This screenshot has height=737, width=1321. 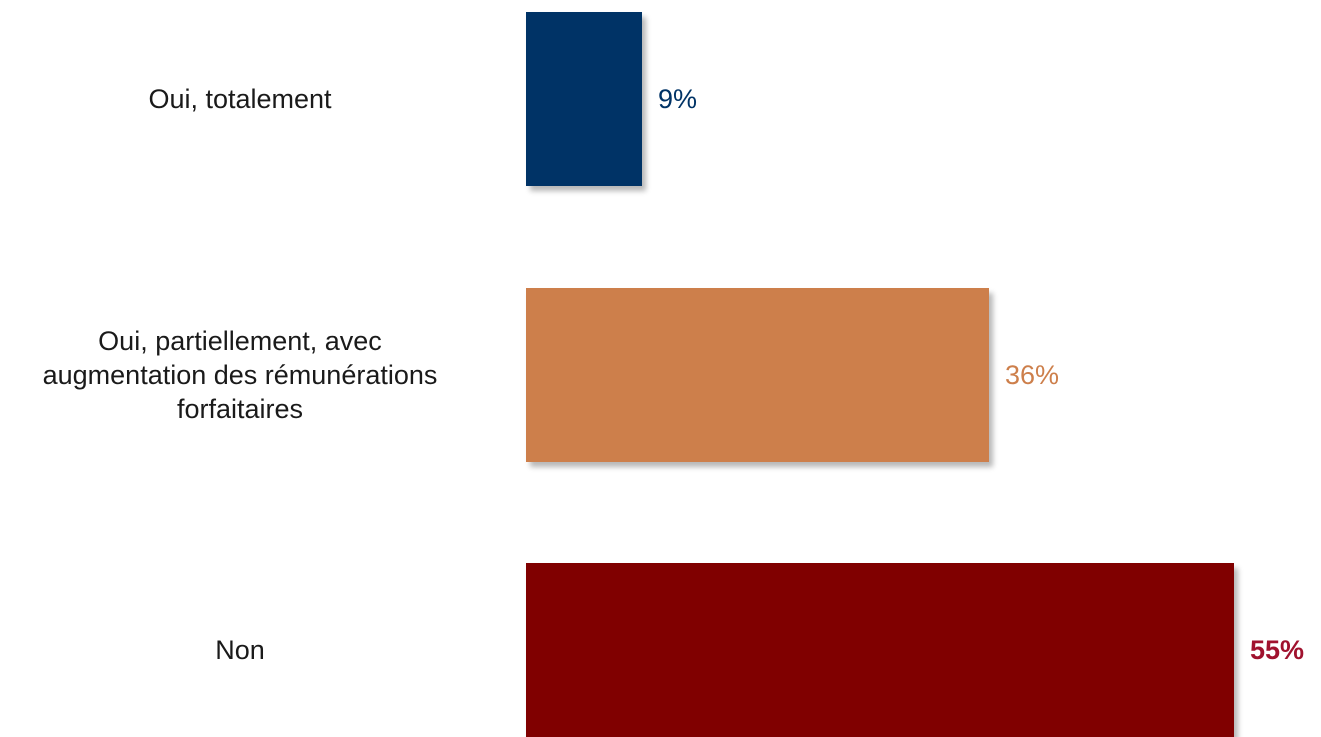 I want to click on value-label: 55%, so click(x=1277, y=650).